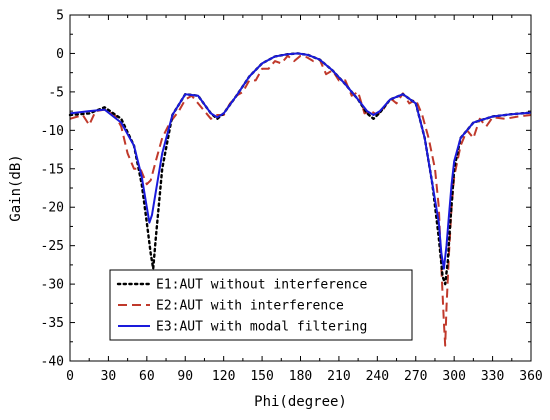  I want to click on legend-label-2: E2:AUT with interference, so click(250, 306).